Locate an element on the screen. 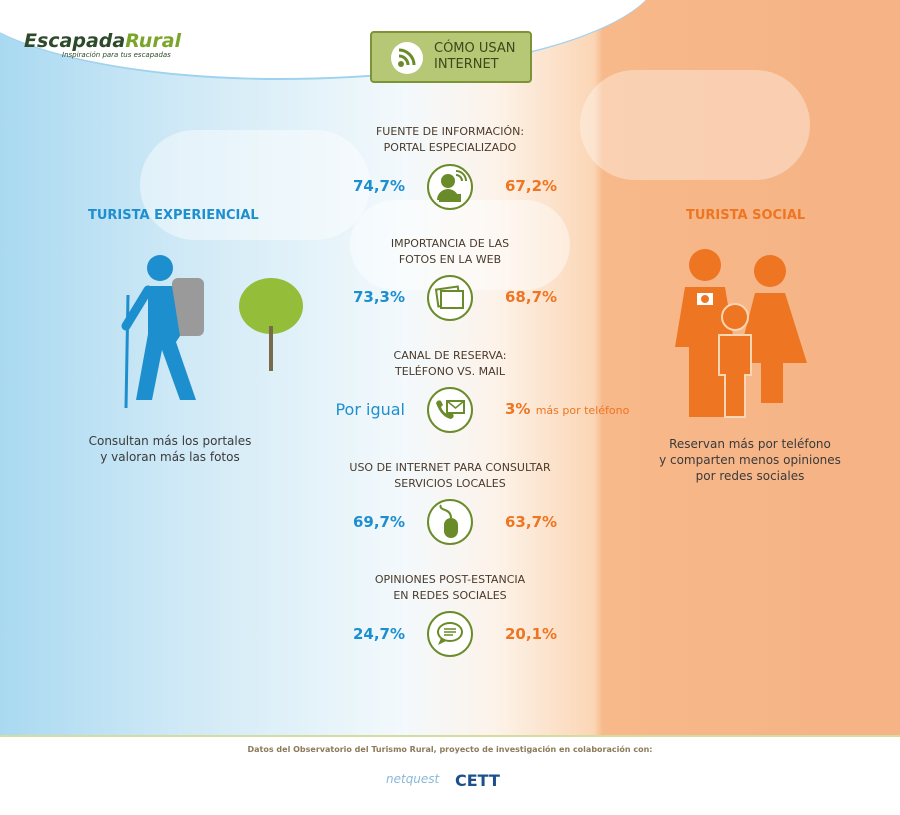  row-title: IMPORTANCIA DE LAS FOTOS EN LA WEB is located at coordinates (450, 251).